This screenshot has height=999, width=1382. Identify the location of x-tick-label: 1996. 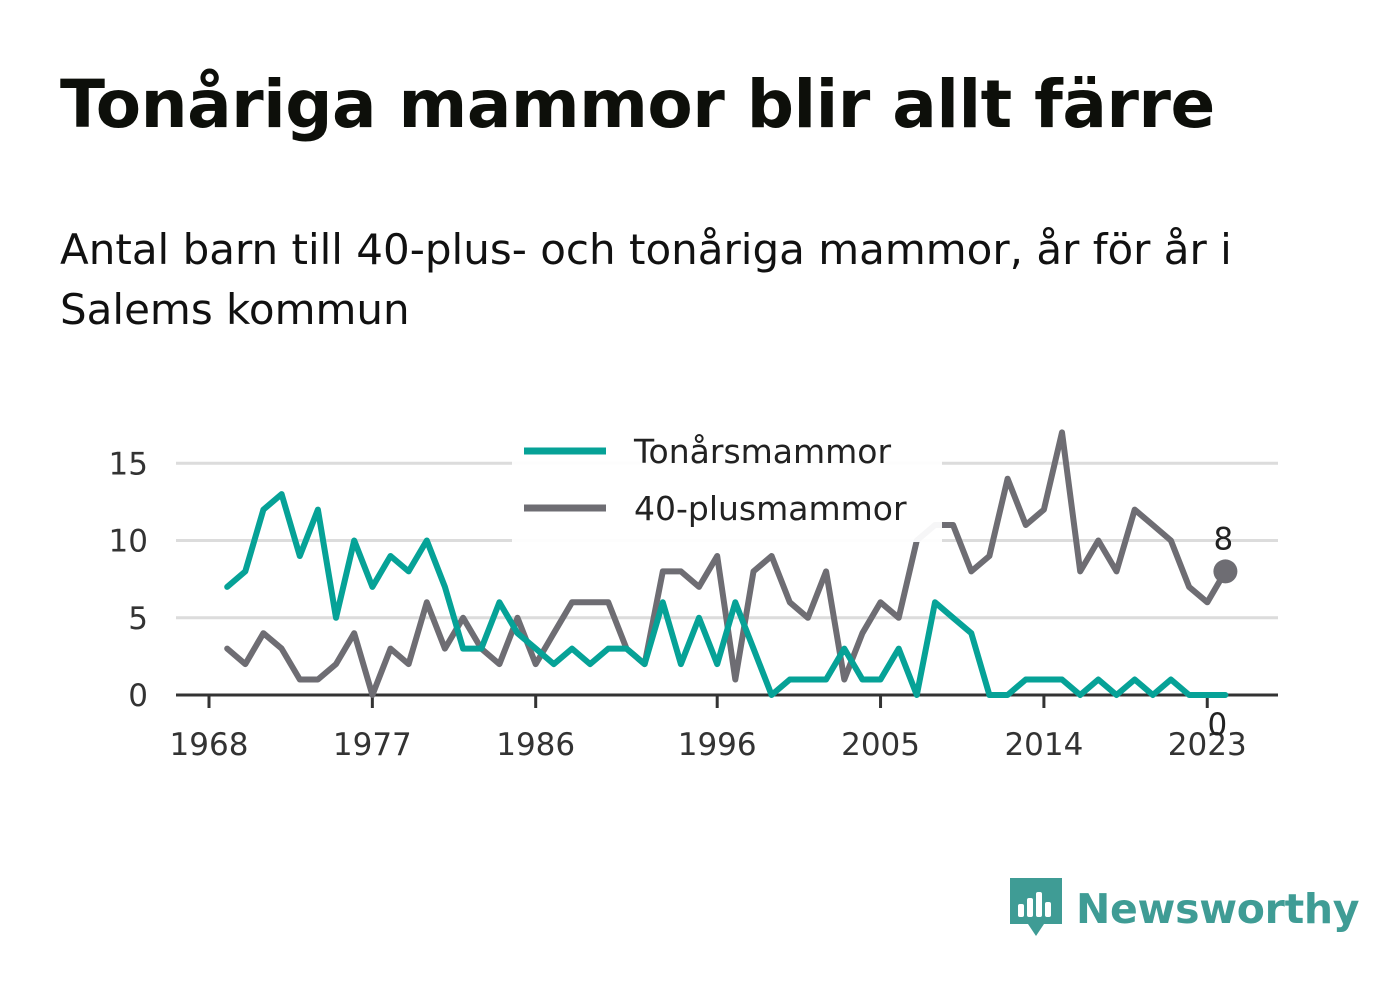
(717, 745).